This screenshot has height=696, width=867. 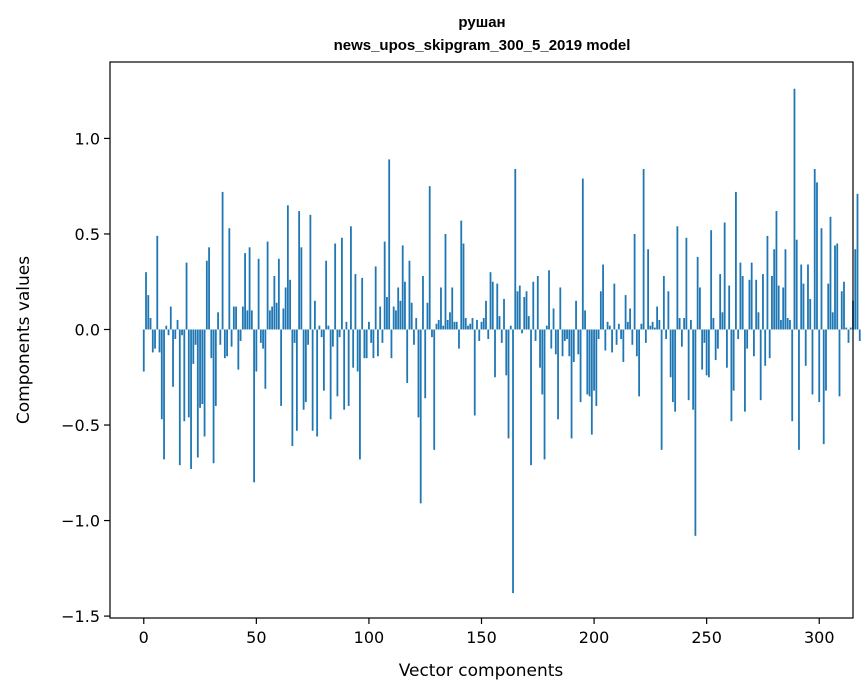 I want to click on y-tick-label: −1.0, so click(x=80, y=521).